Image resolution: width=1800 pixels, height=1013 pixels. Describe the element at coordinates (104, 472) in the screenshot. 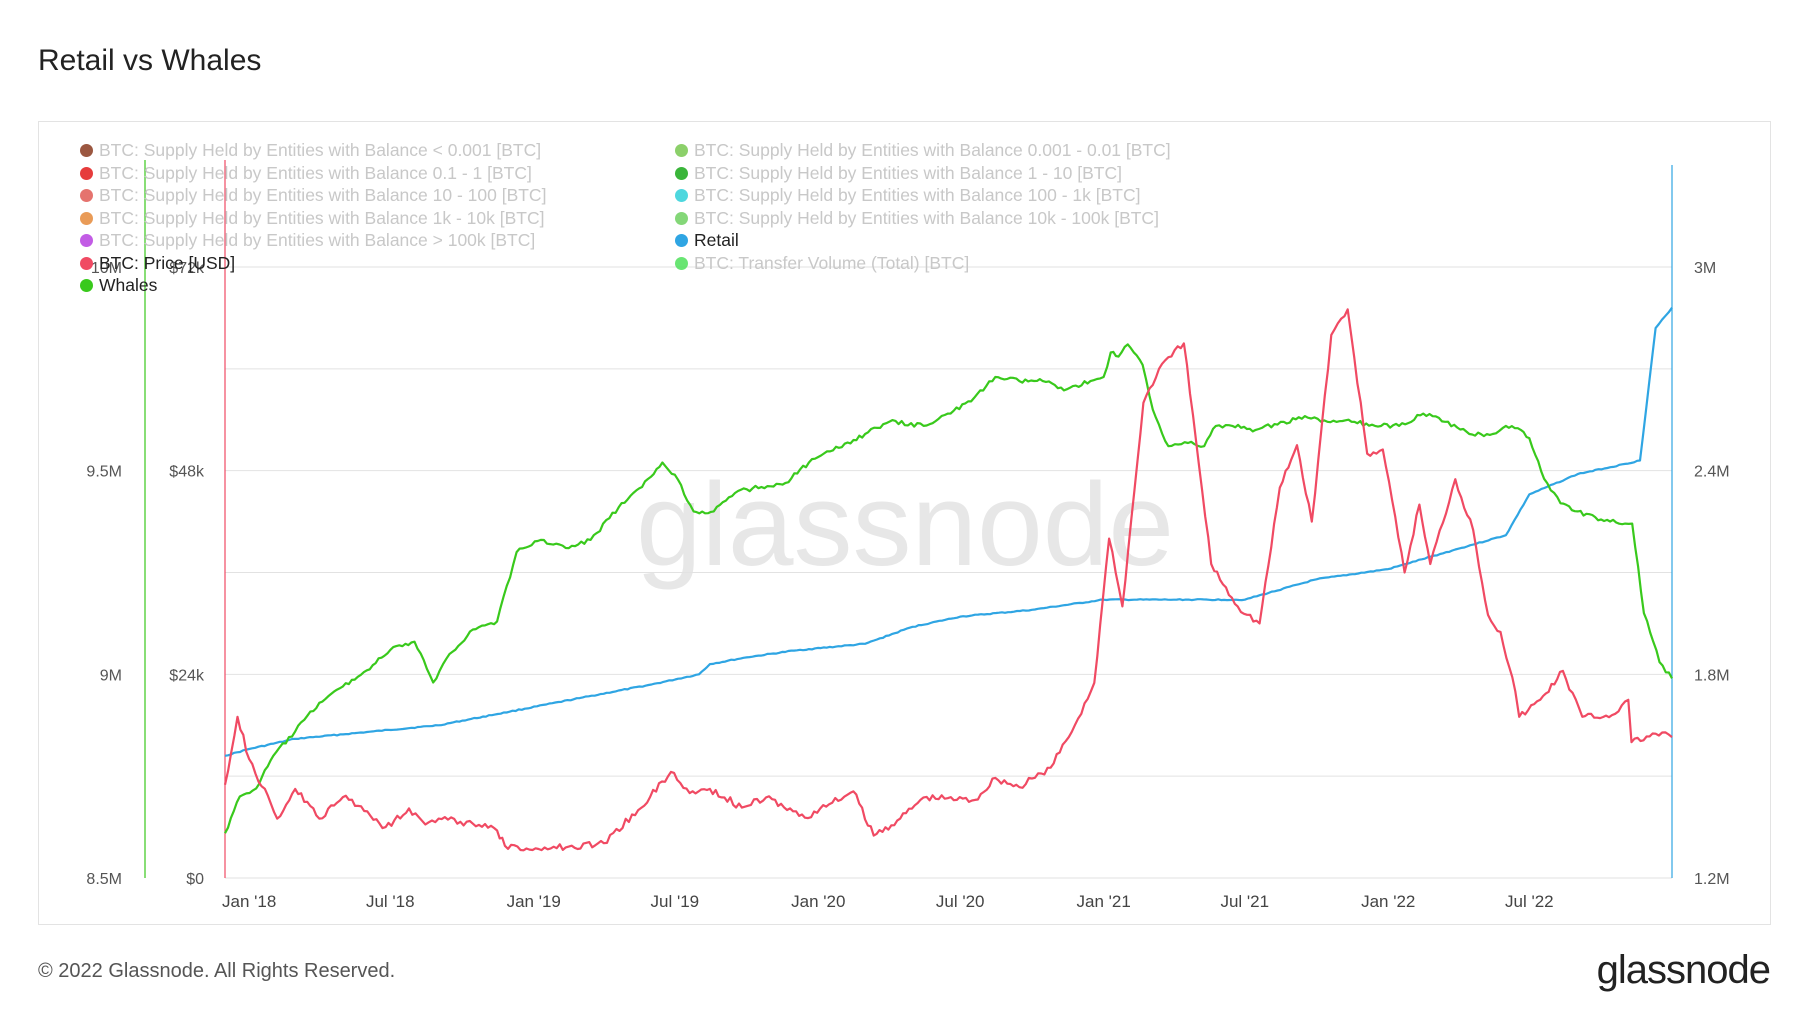

I see `whales-tick-label: 9.5M` at that location.